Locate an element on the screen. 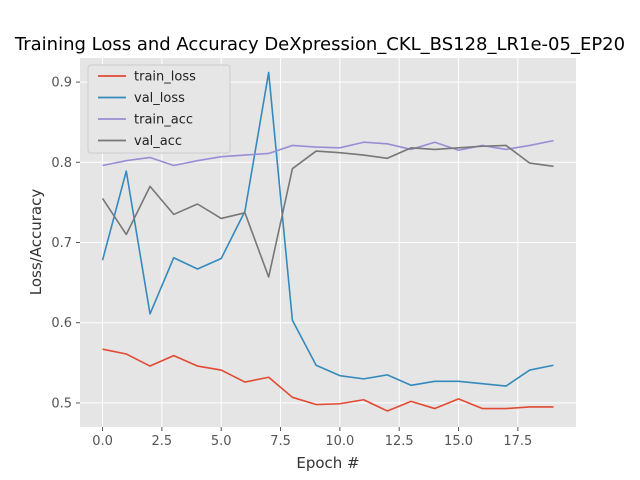 This screenshot has width=640, height=480. x-tick-label: 2.5 is located at coordinates (162, 441).